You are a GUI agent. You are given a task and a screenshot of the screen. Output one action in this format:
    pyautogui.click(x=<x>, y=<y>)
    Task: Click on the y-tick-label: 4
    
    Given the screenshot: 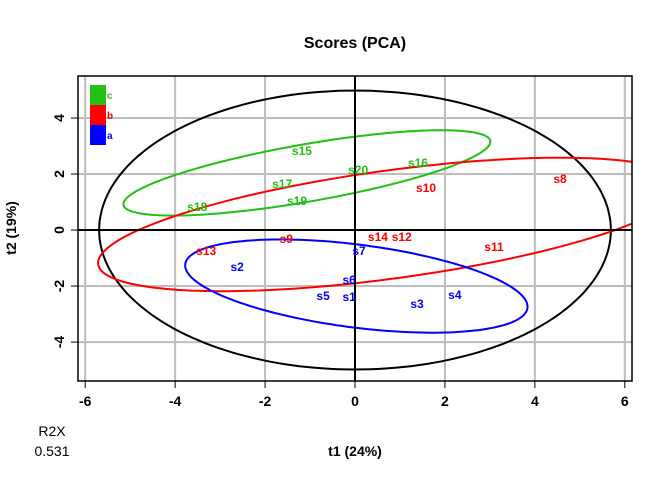 What is the action you would take?
    pyautogui.click(x=59, y=118)
    